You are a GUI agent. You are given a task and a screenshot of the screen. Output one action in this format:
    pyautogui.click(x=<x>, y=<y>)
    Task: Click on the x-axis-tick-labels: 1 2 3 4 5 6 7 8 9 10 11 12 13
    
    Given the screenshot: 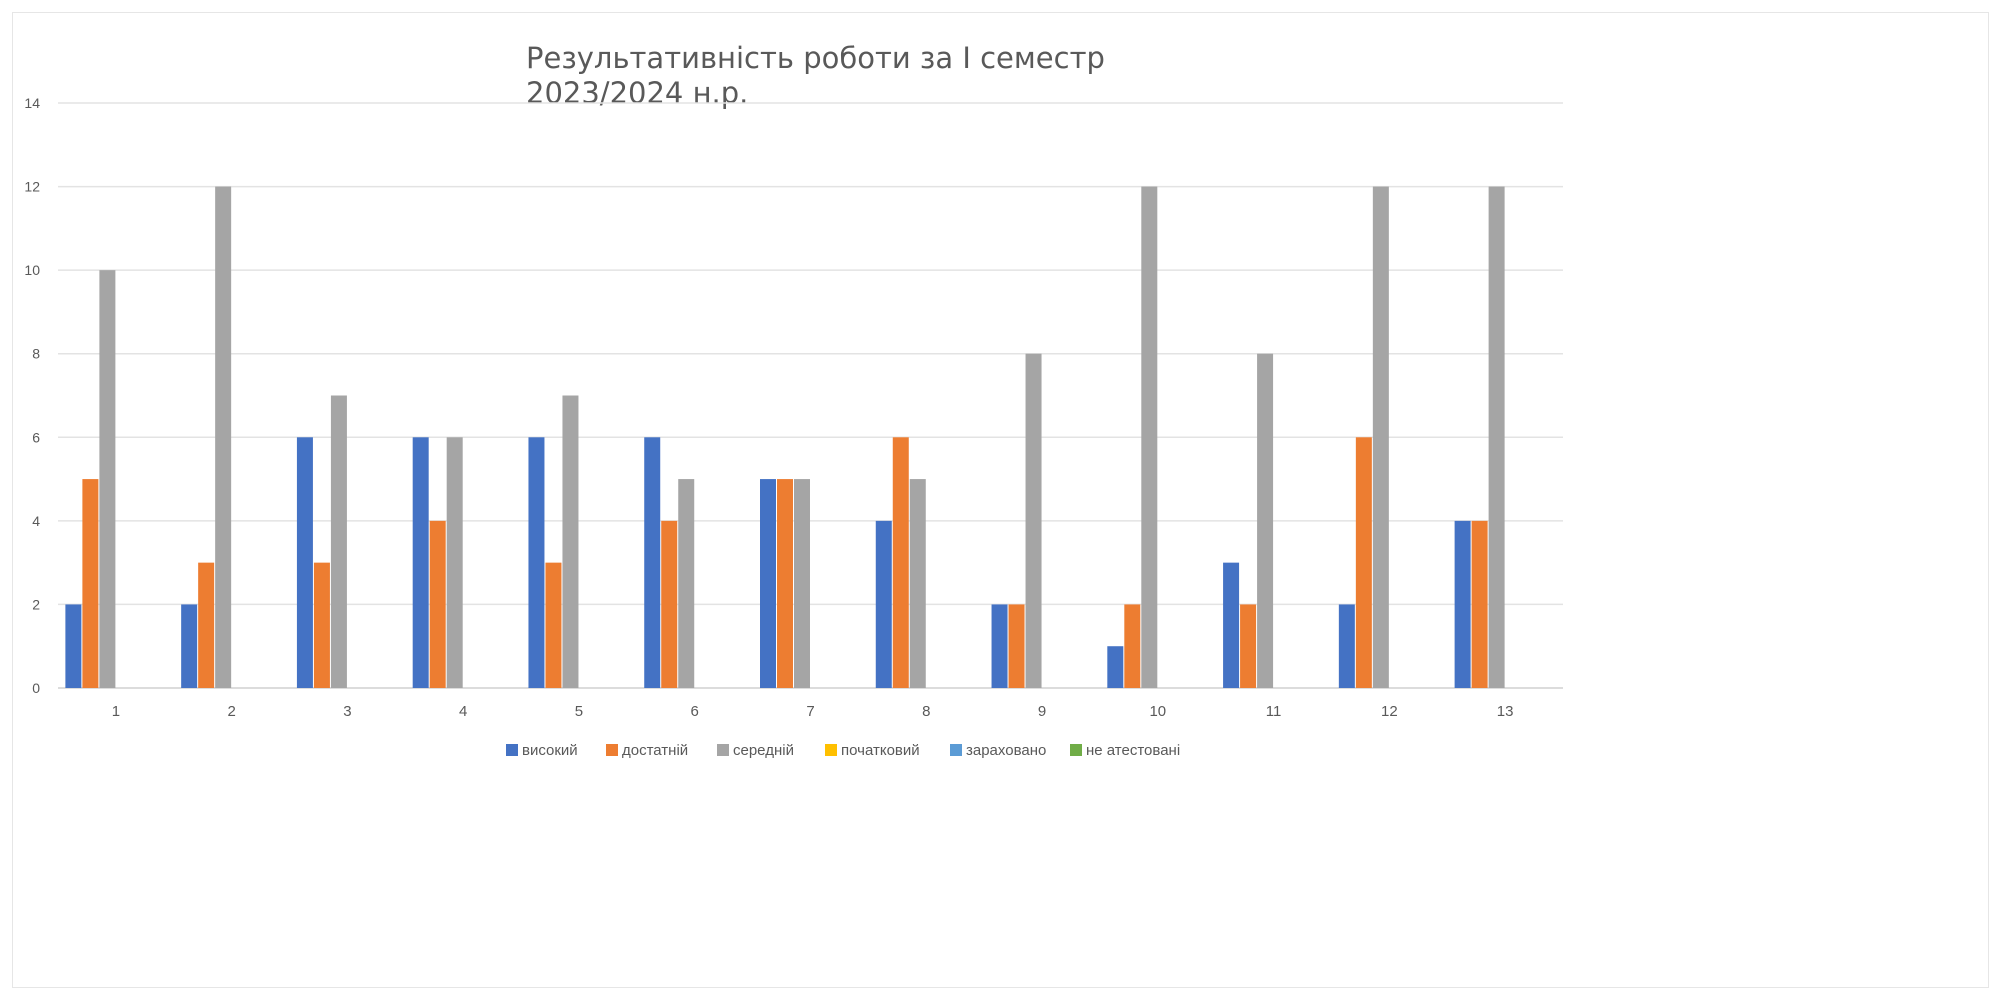 What is the action you would take?
    pyautogui.click(x=813, y=711)
    